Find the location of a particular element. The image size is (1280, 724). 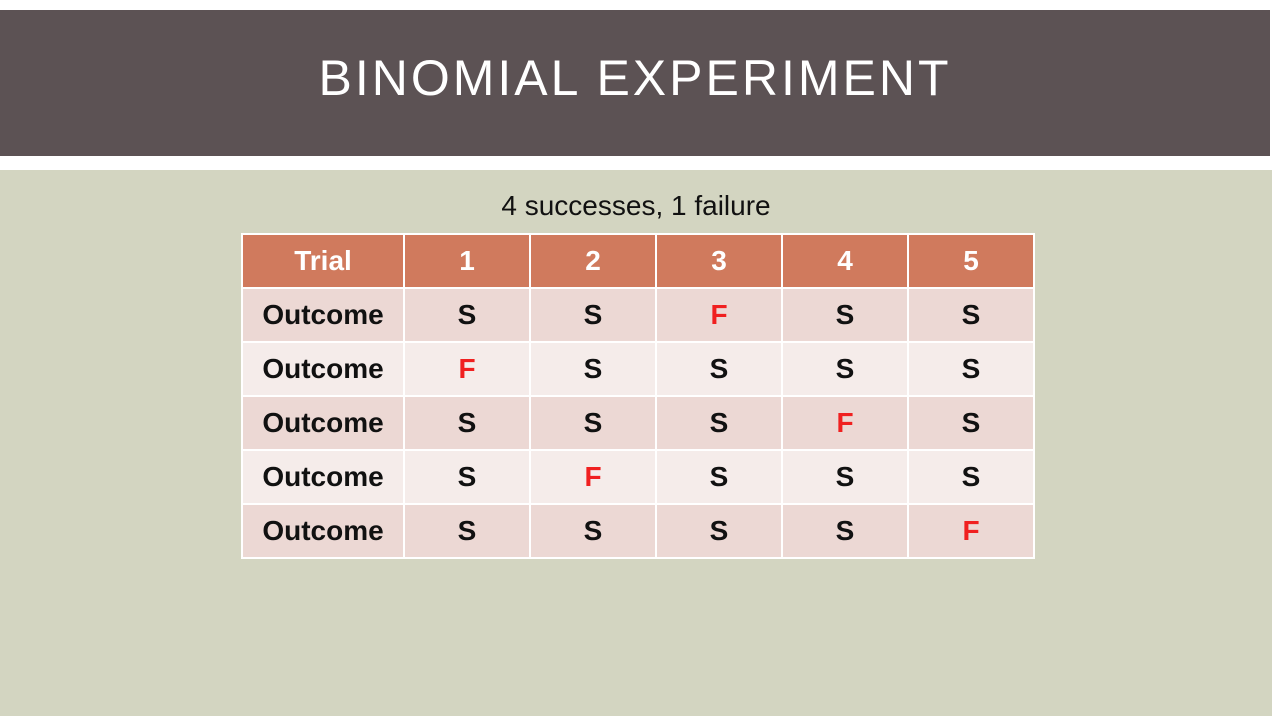

table-row: Outcome S S S F S is located at coordinates (638, 423).